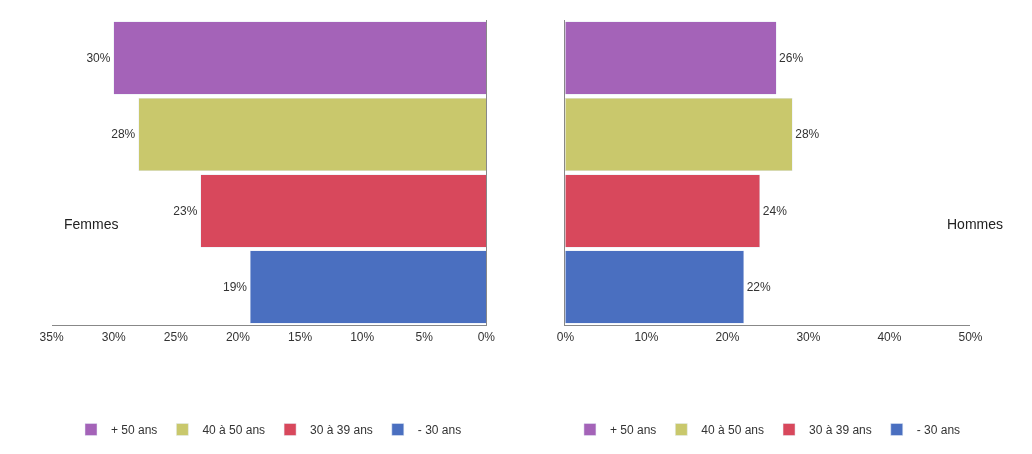 The image size is (1032, 454). I want to click on data-label: 19%, so click(235, 287).